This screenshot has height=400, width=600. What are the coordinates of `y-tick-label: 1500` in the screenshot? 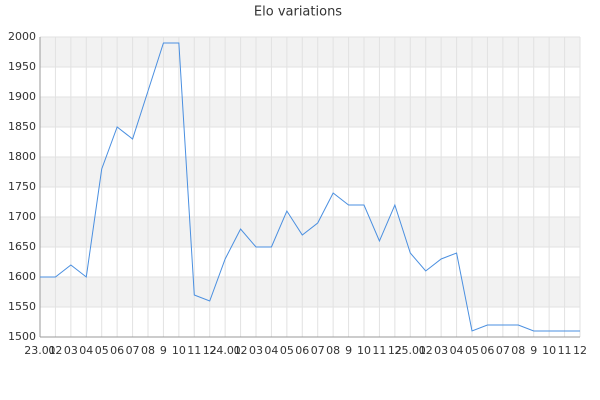 It's located at (22, 336).